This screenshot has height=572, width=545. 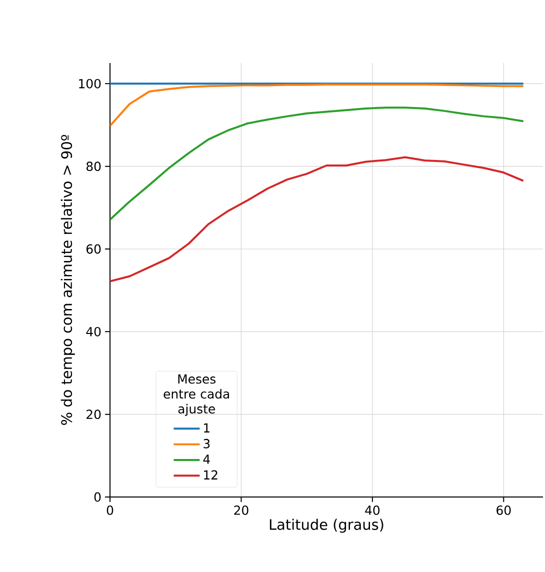 What do you see at coordinates (211, 475) in the screenshot?
I see `legend-label: 12` at bounding box center [211, 475].